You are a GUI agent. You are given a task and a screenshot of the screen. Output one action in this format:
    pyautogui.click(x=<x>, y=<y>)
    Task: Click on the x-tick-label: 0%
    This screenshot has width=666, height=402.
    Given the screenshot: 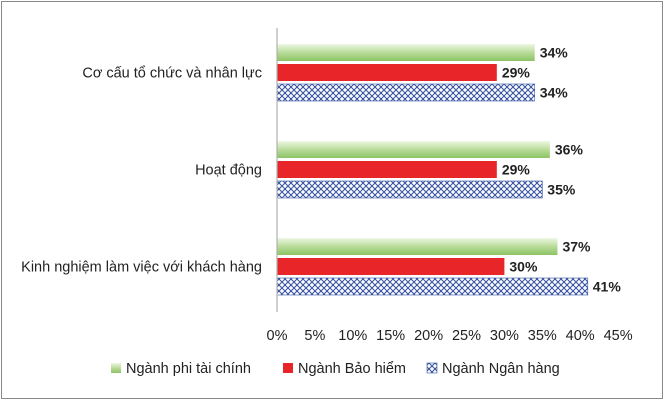 What is the action you would take?
    pyautogui.click(x=277, y=336)
    